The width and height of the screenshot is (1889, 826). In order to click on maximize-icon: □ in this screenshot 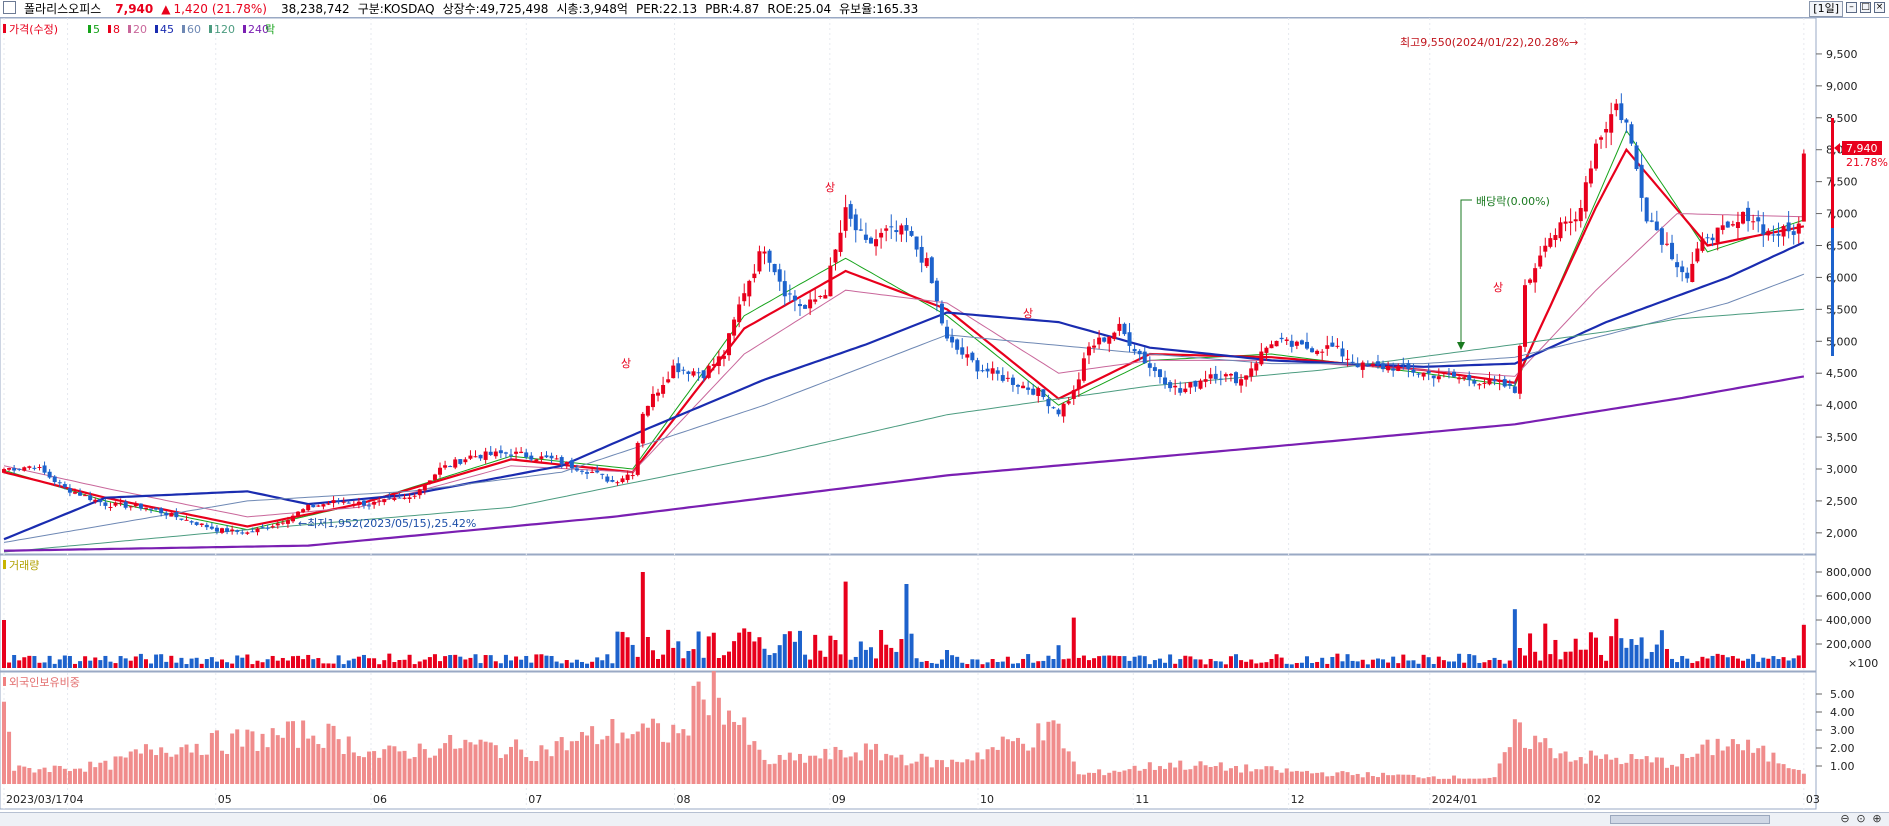, I will do `click(1865, 7)`.